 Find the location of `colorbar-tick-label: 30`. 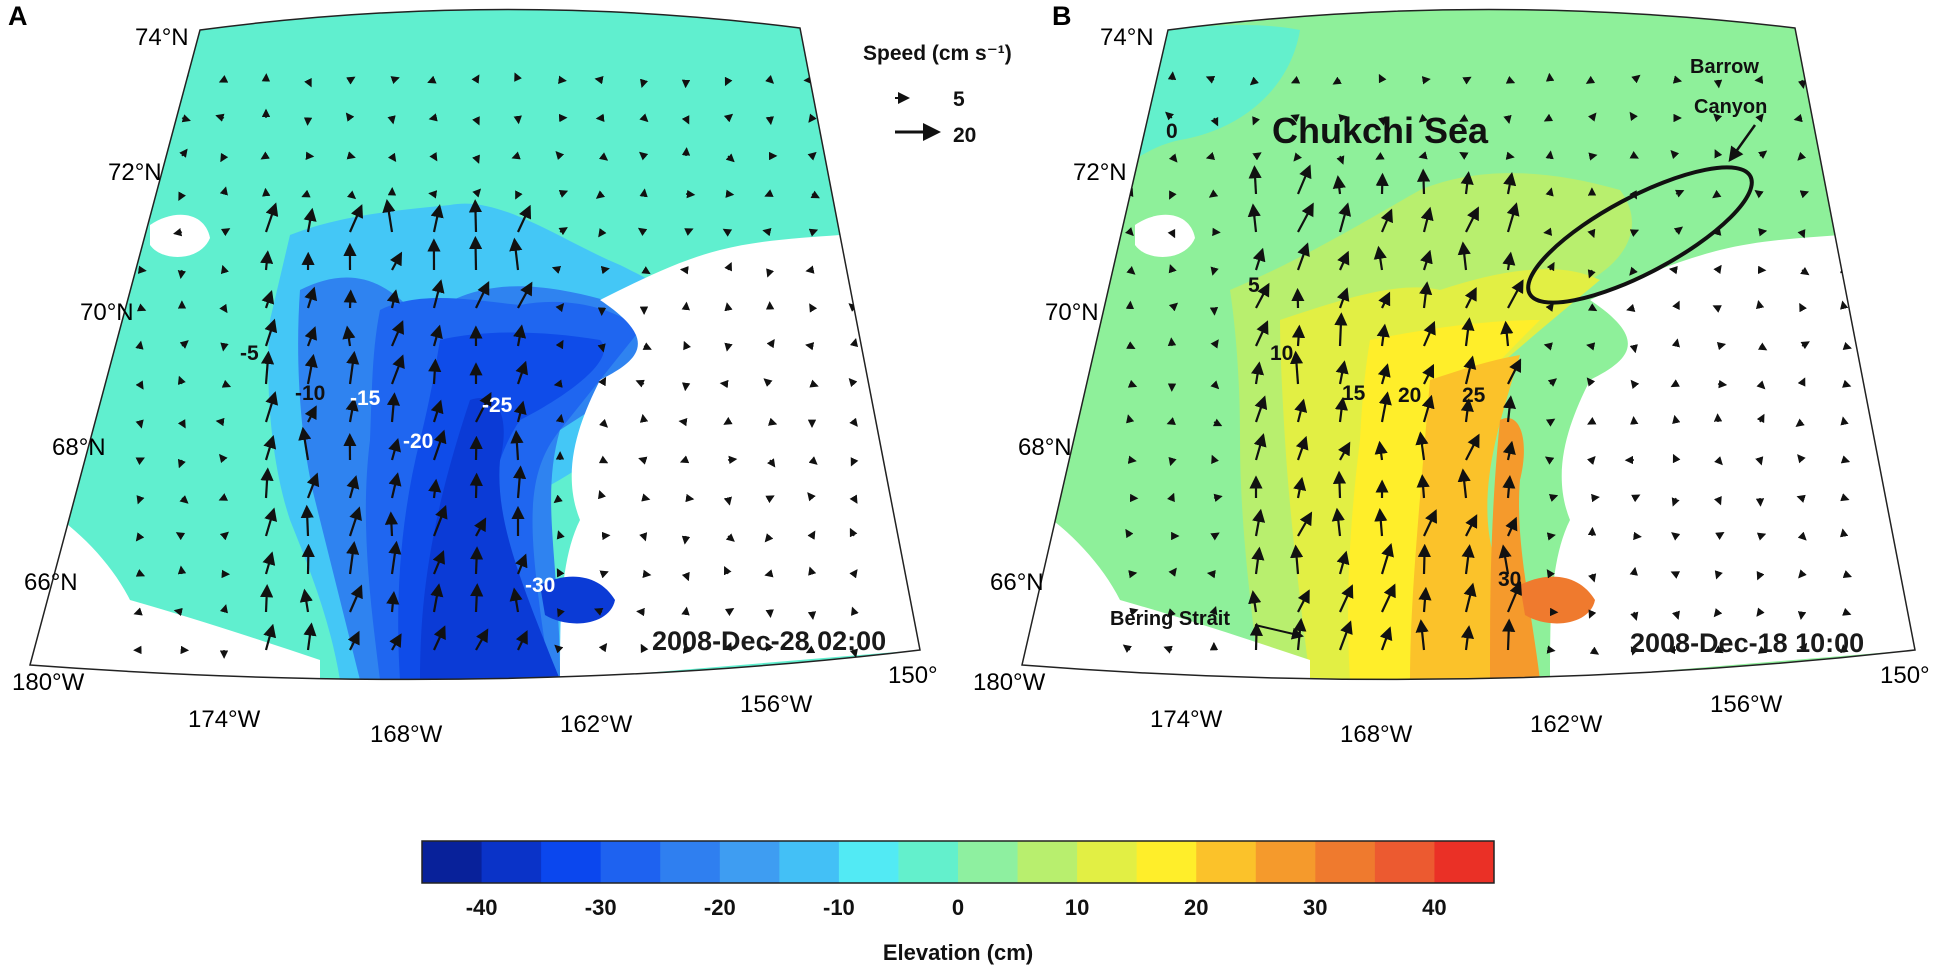

colorbar-tick-label: 30 is located at coordinates (1315, 907).